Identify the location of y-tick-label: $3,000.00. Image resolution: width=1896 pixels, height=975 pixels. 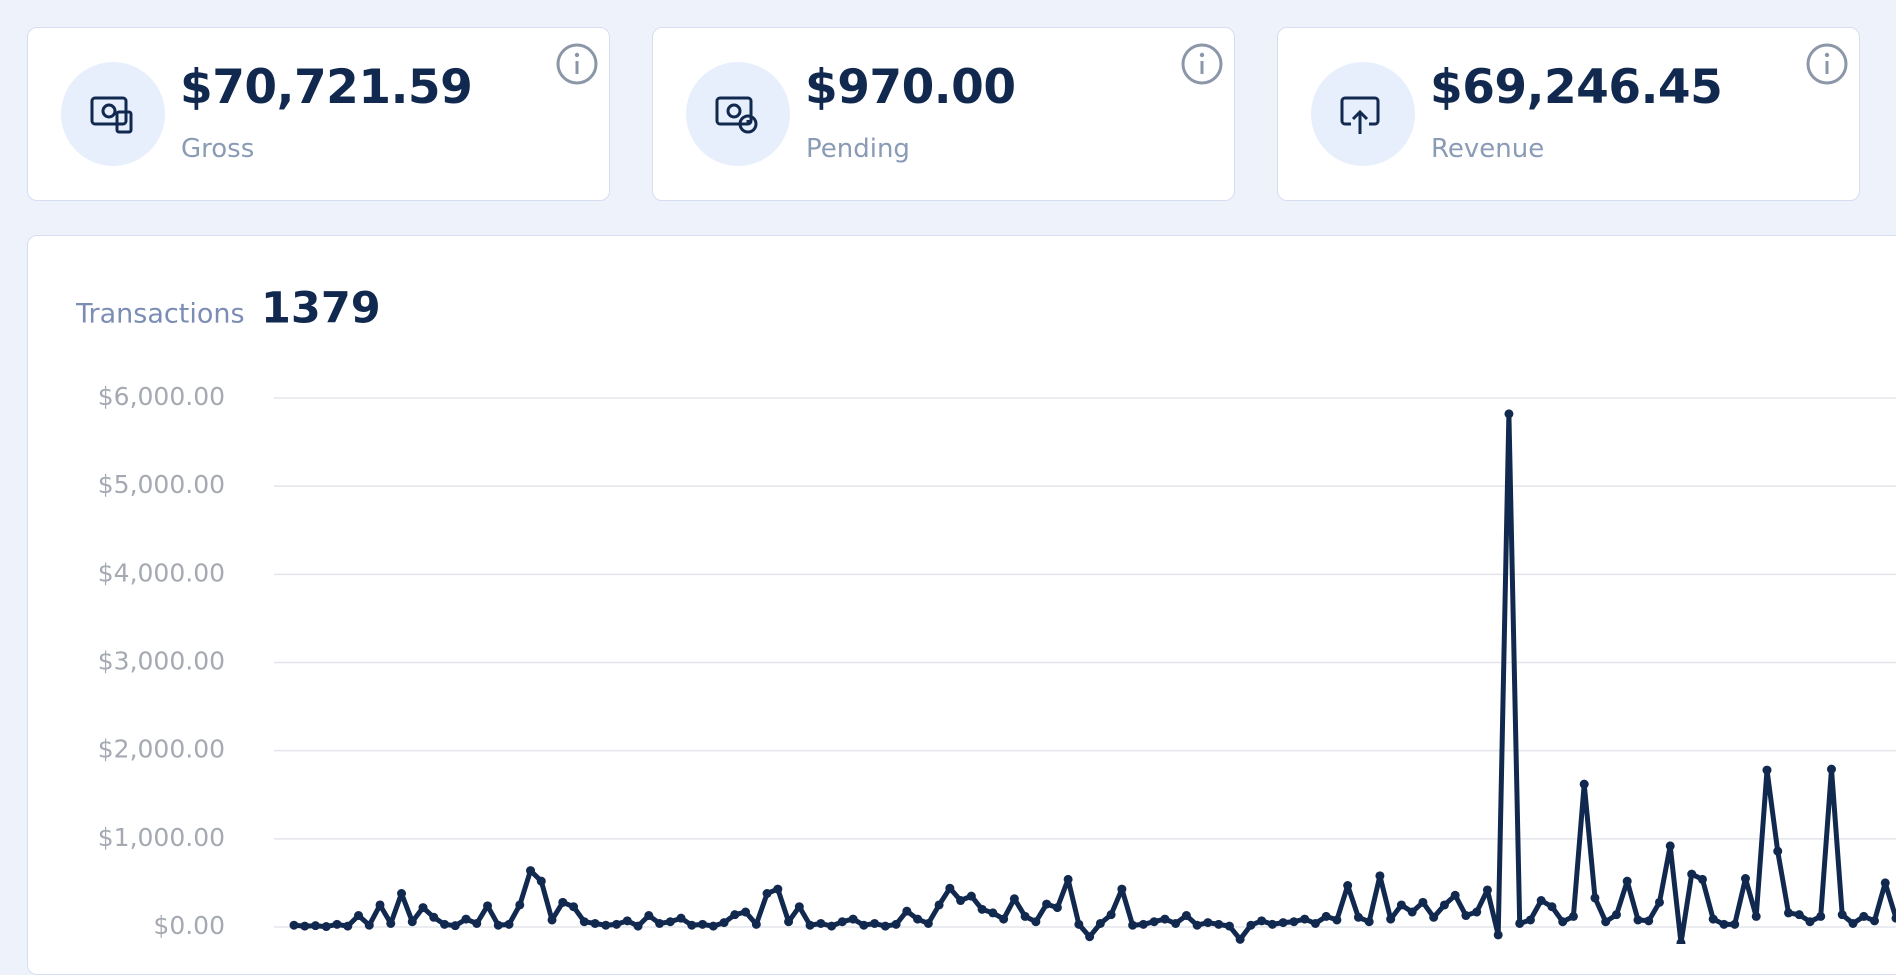
(161, 661).